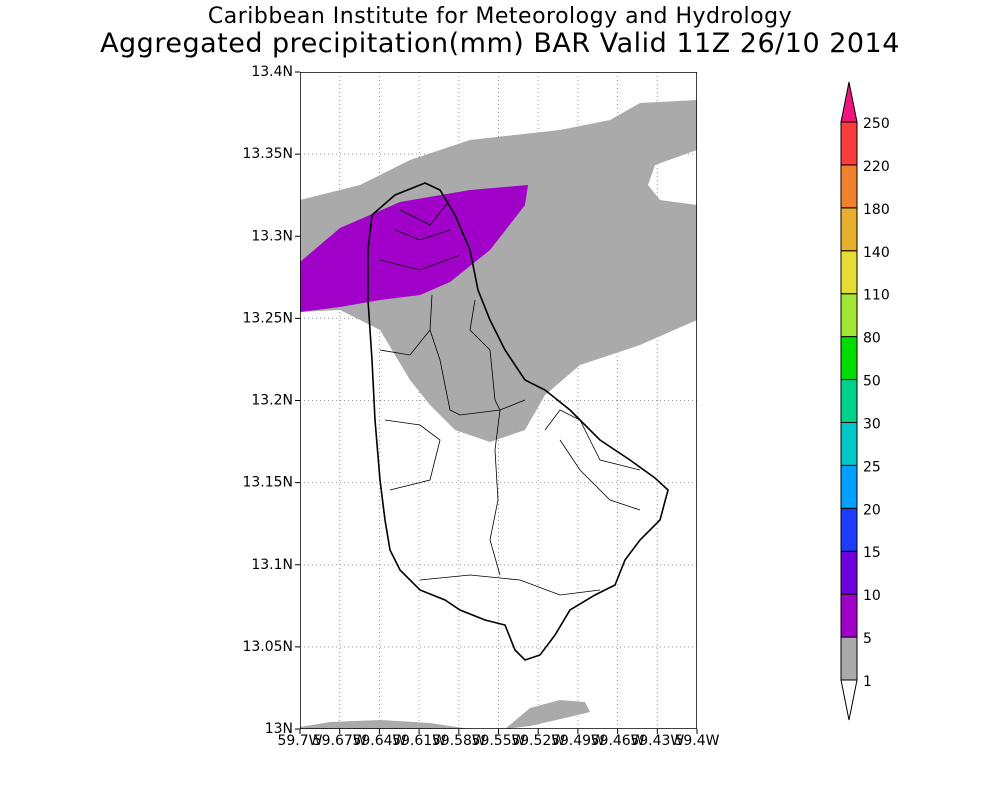 This screenshot has width=1000, height=800. What do you see at coordinates (267, 483) in the screenshot?
I see `y-tick-label: 13.15N` at bounding box center [267, 483].